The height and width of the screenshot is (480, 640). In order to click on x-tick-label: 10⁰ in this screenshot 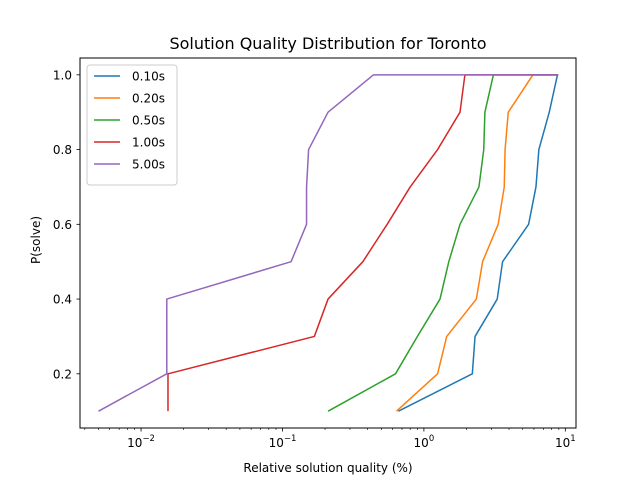, I will do `click(424, 442)`.